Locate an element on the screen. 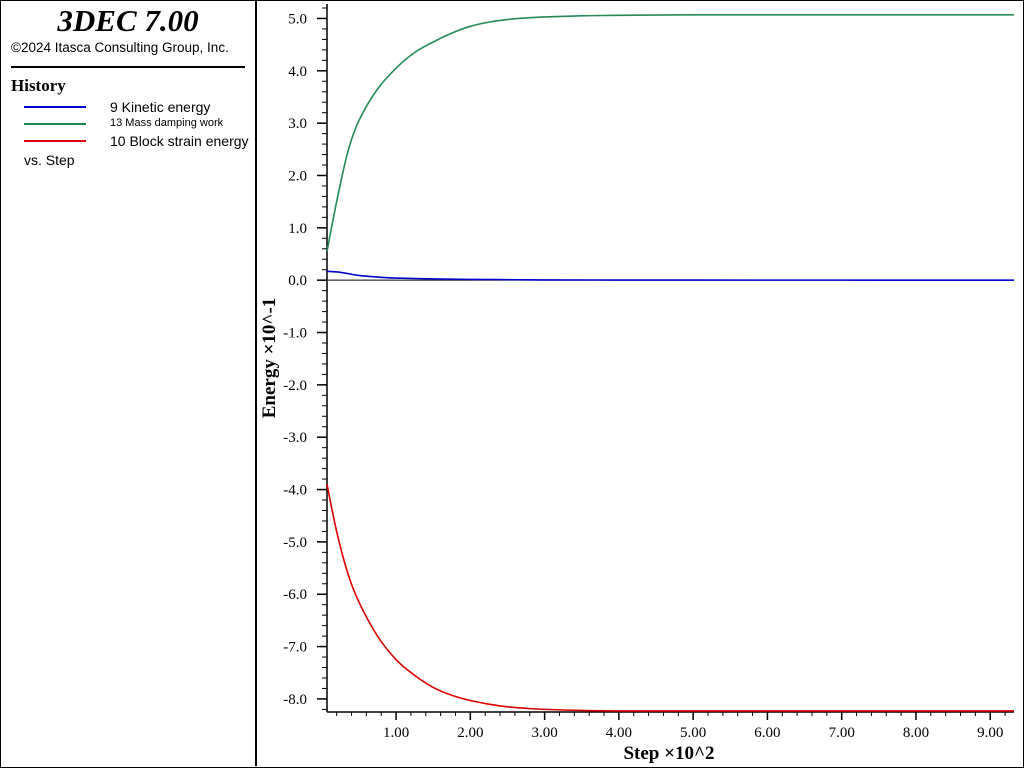 The height and width of the screenshot is (768, 1024). y-tick-label: -2.0 is located at coordinates (295, 386).